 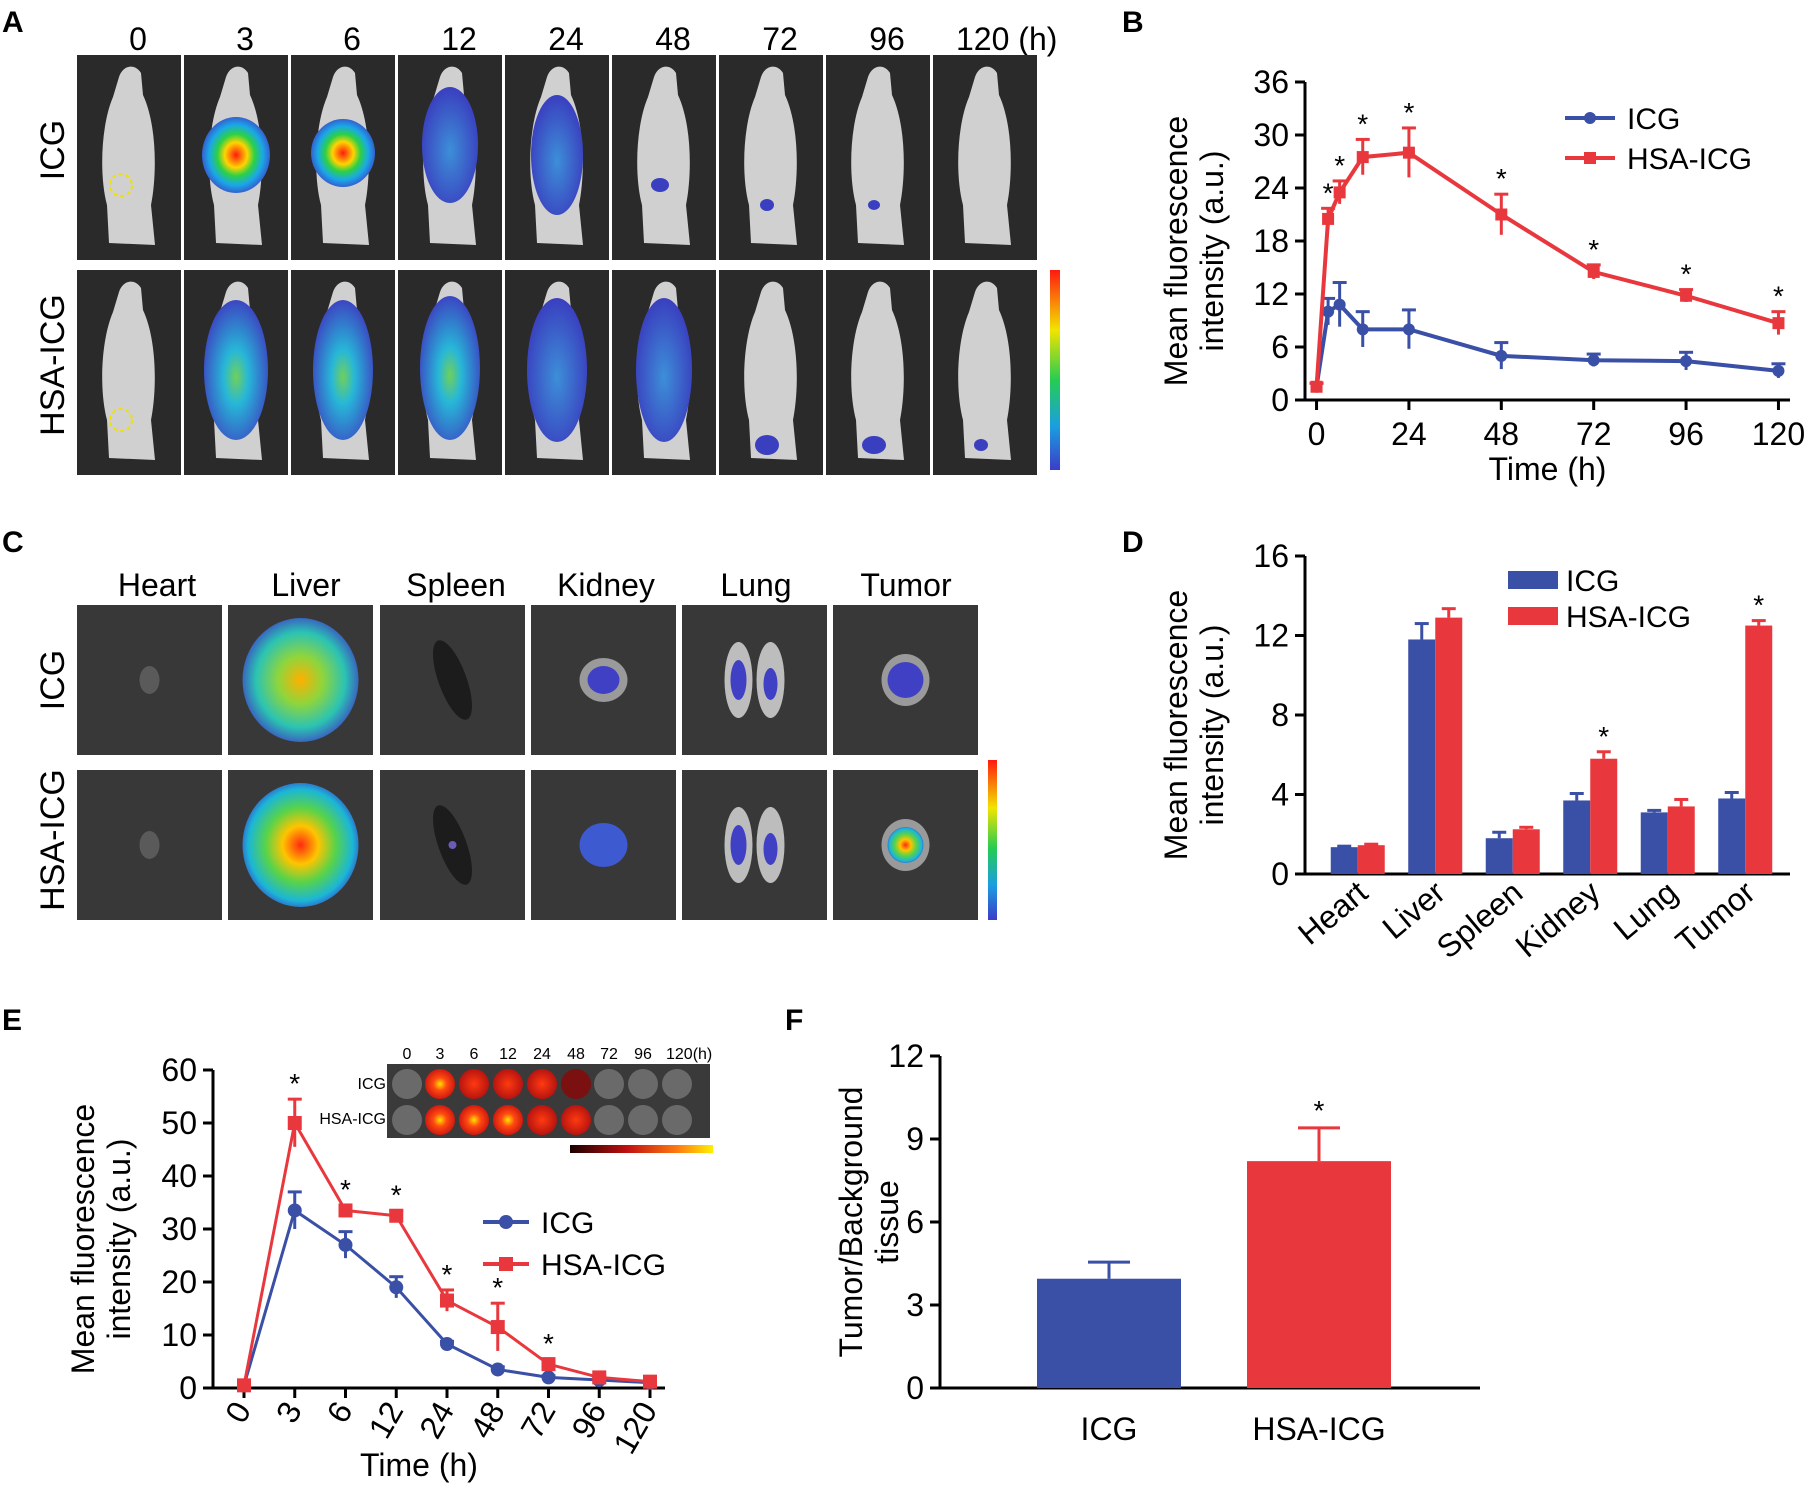 What do you see at coordinates (1502, 434) in the screenshot?
I see `x-tick-label: 48` at bounding box center [1502, 434].